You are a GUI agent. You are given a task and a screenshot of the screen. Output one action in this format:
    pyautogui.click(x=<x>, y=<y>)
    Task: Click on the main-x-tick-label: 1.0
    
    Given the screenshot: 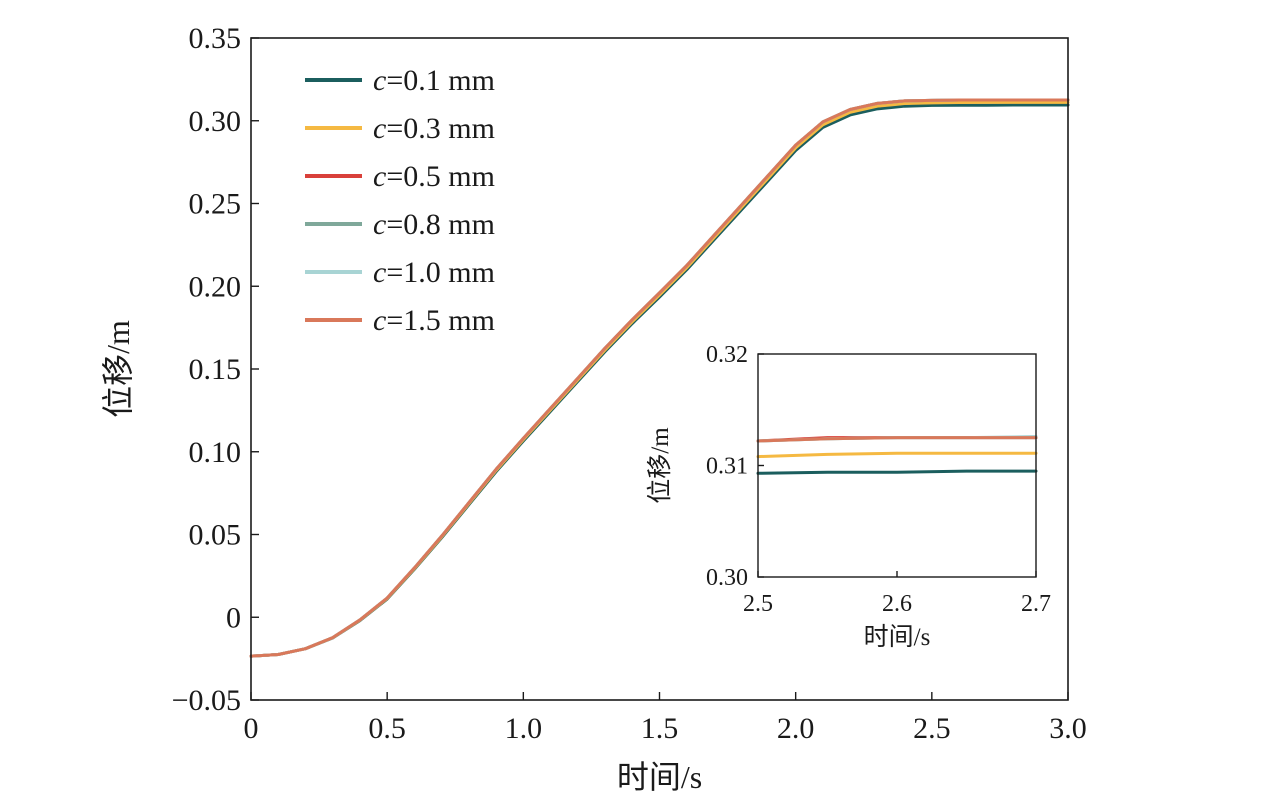 What is the action you would take?
    pyautogui.click(x=524, y=728)
    